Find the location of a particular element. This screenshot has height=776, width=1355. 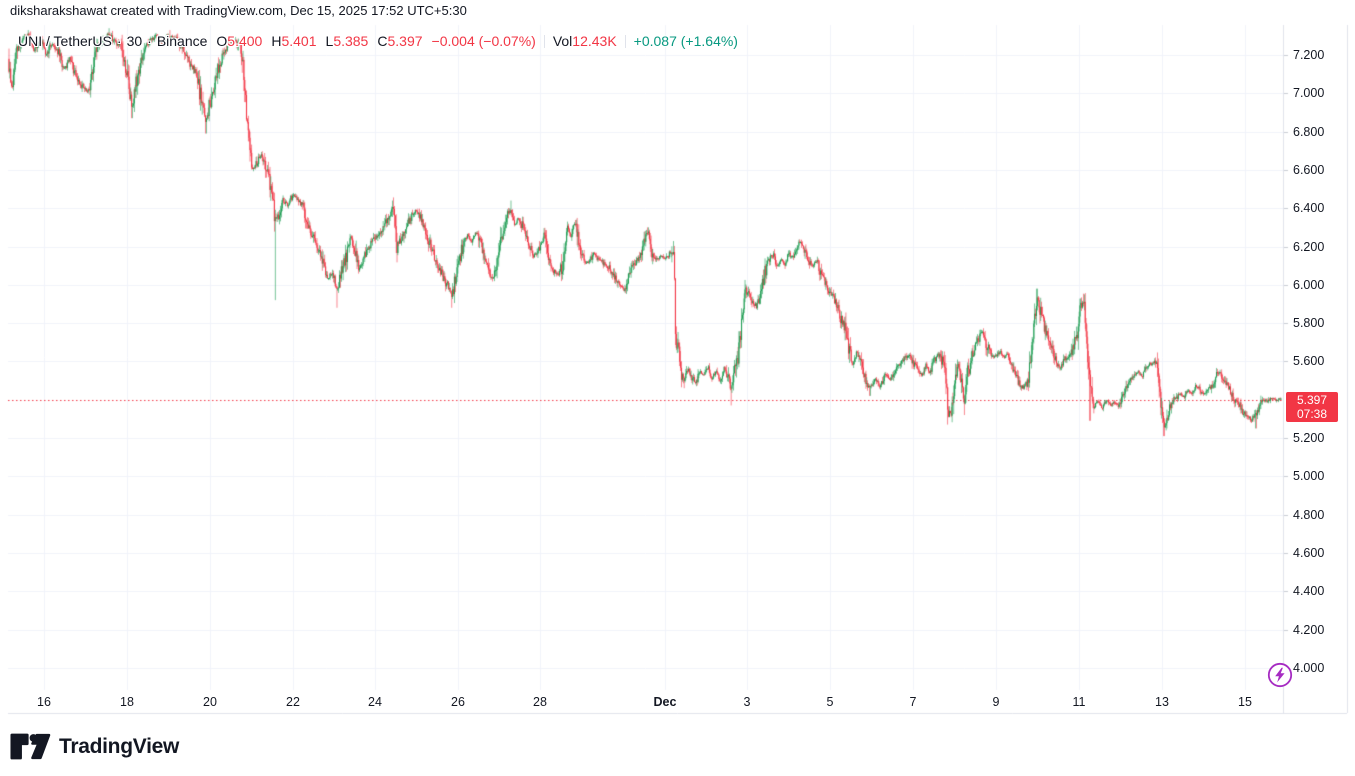

y-axis-label: 6.400 is located at coordinates (1309, 208).